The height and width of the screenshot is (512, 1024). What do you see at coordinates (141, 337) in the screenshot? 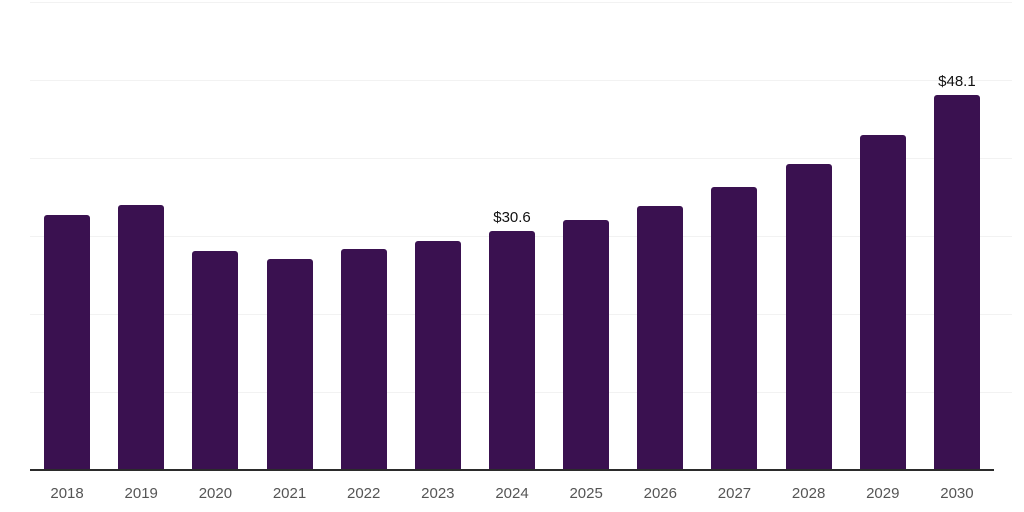
I see `bar-2019` at bounding box center [141, 337].